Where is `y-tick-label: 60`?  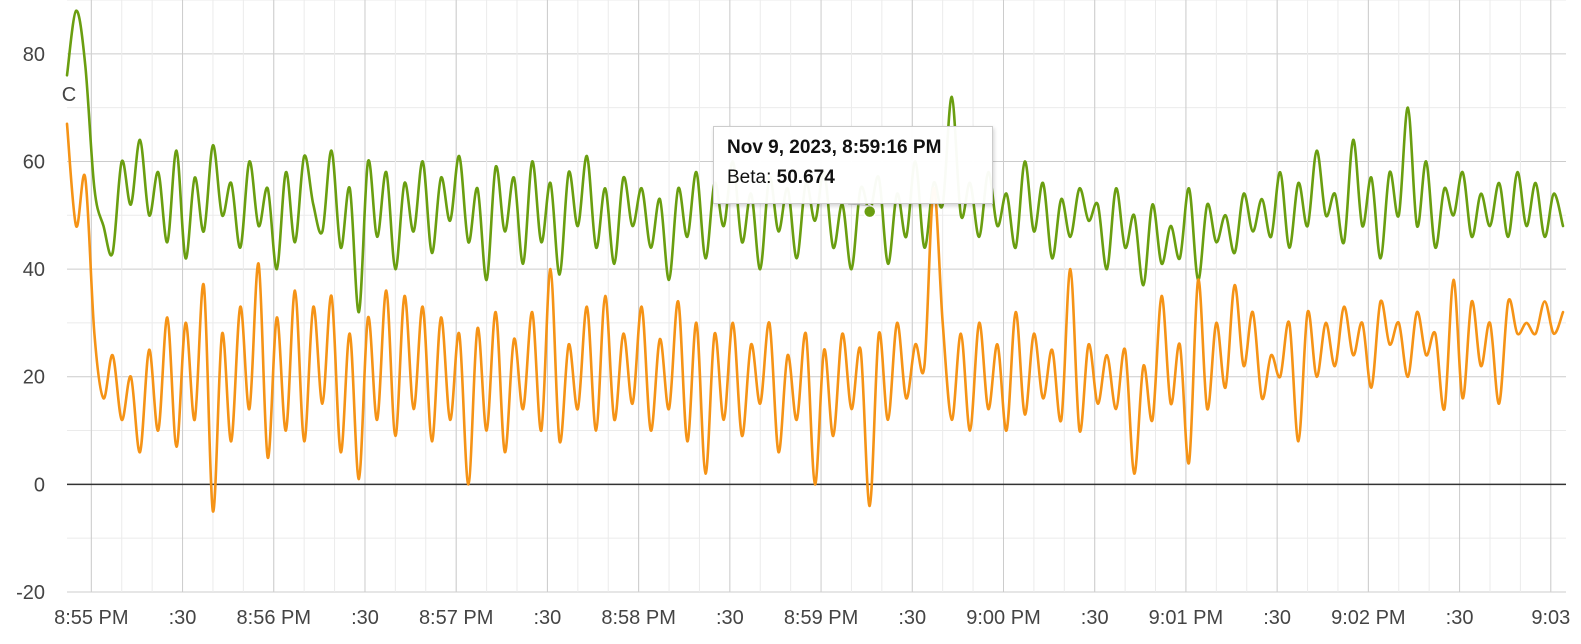 y-tick-label: 60 is located at coordinates (34, 162).